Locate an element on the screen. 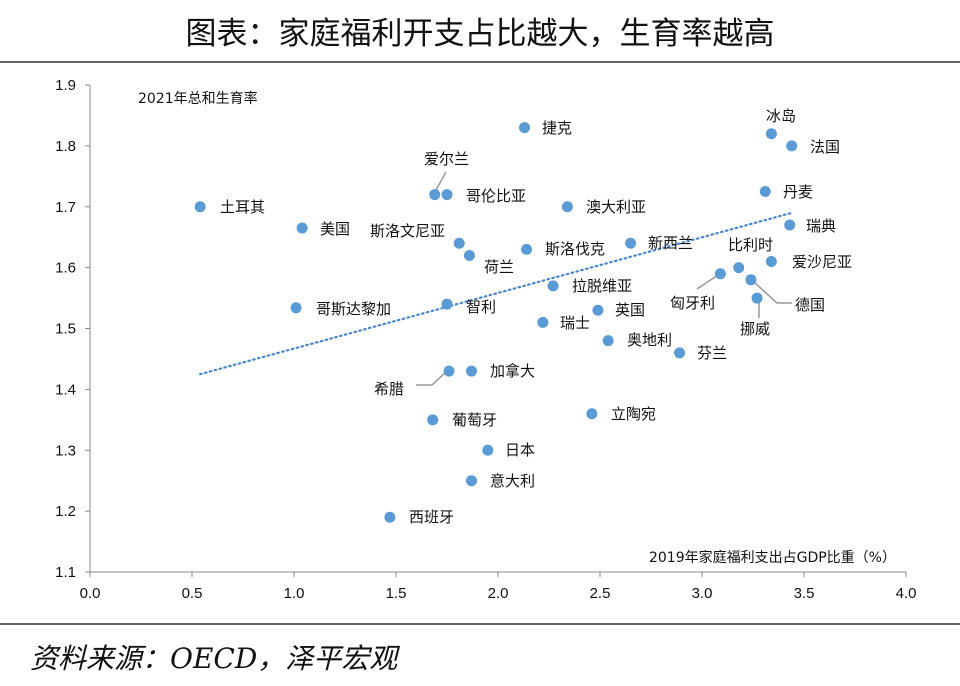 The width and height of the screenshot is (960, 686). point-label: 加拿大 is located at coordinates (512, 371).